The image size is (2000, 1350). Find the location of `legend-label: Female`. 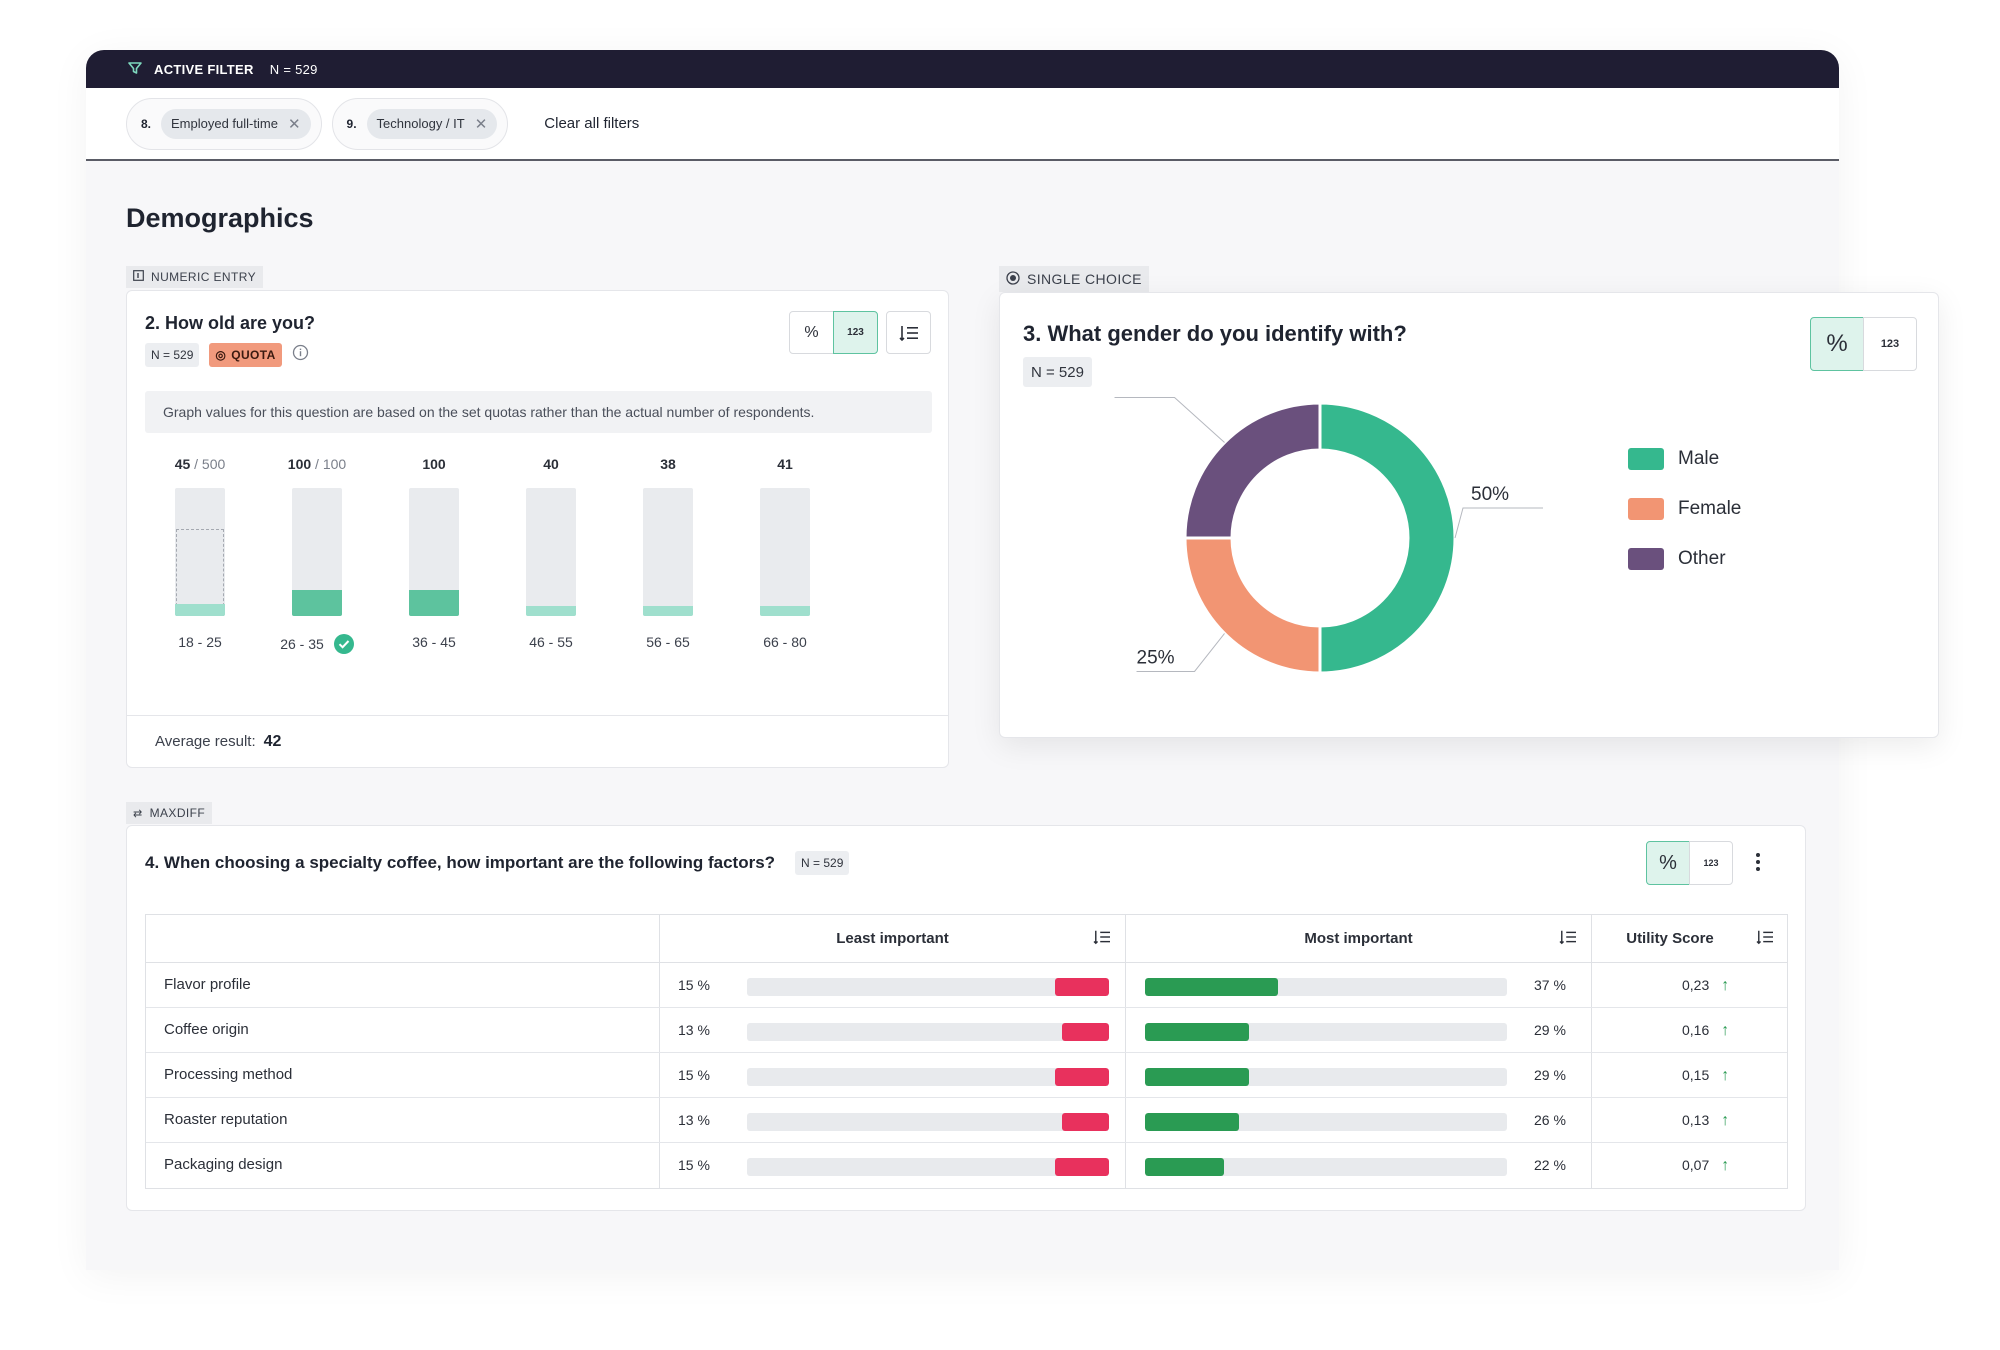

legend-label: Female is located at coordinates (1710, 508).